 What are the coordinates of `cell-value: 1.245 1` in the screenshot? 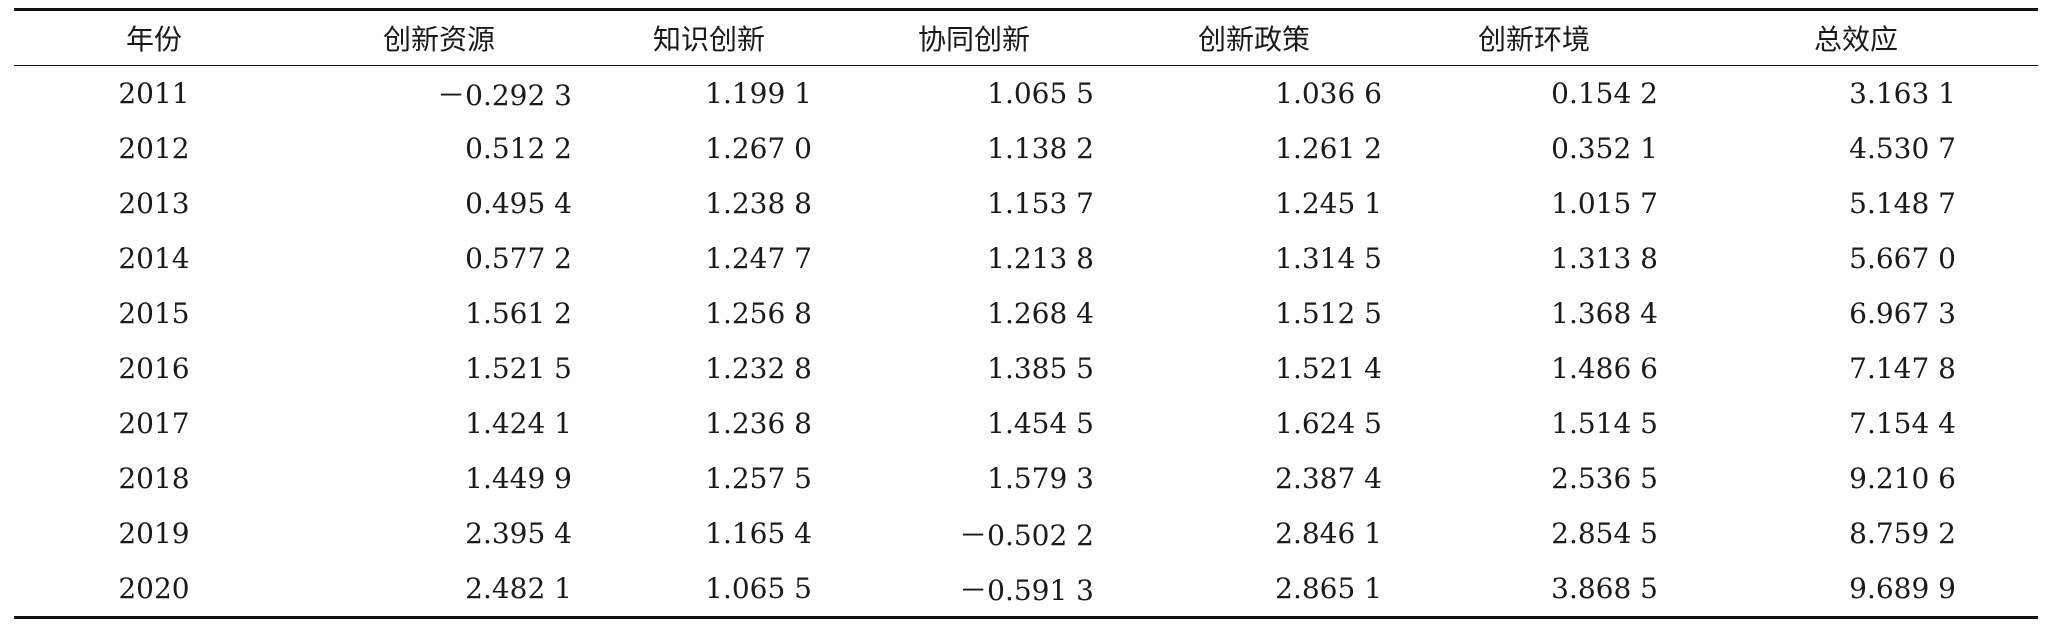 It's located at (1328, 203).